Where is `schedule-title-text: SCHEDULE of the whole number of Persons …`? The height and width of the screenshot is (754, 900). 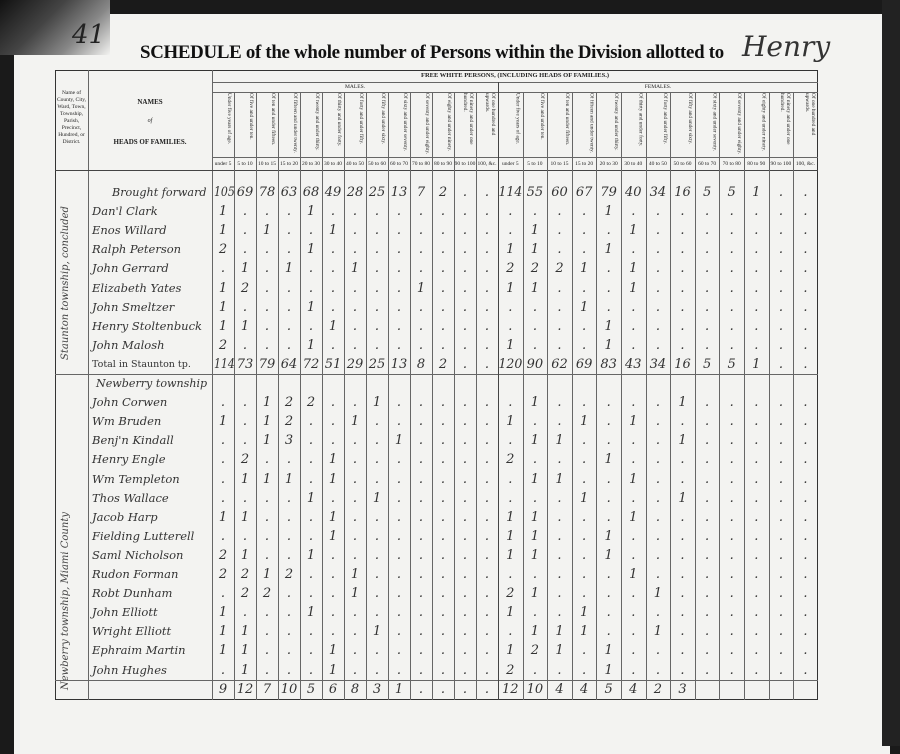
schedule-title-text: SCHEDULE of the whole number of Persons … is located at coordinates (432, 52).